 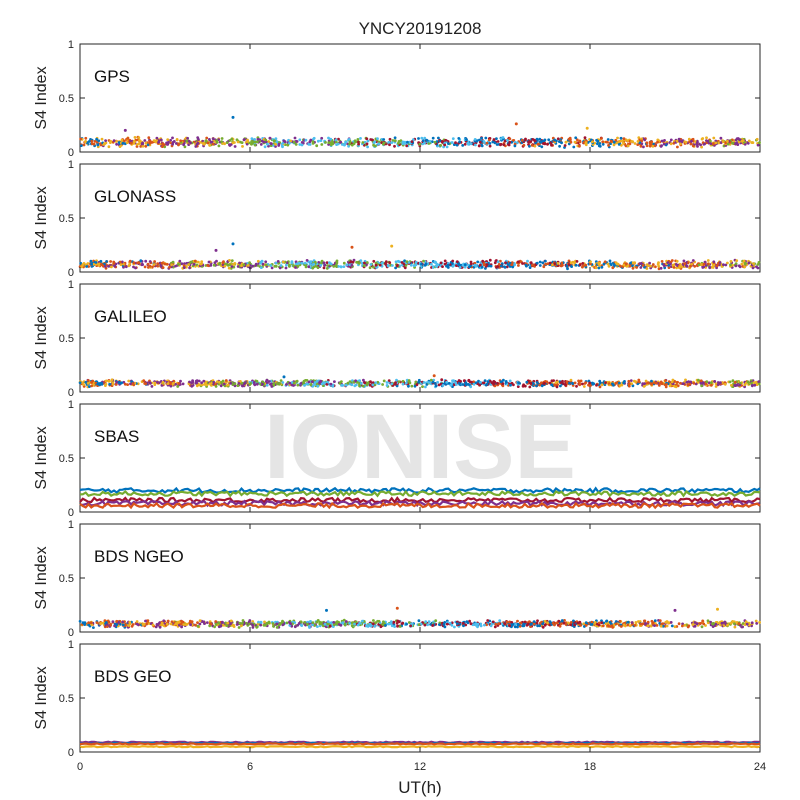 I want to click on y-axis-label: S4 Index, so click(x=41, y=577).